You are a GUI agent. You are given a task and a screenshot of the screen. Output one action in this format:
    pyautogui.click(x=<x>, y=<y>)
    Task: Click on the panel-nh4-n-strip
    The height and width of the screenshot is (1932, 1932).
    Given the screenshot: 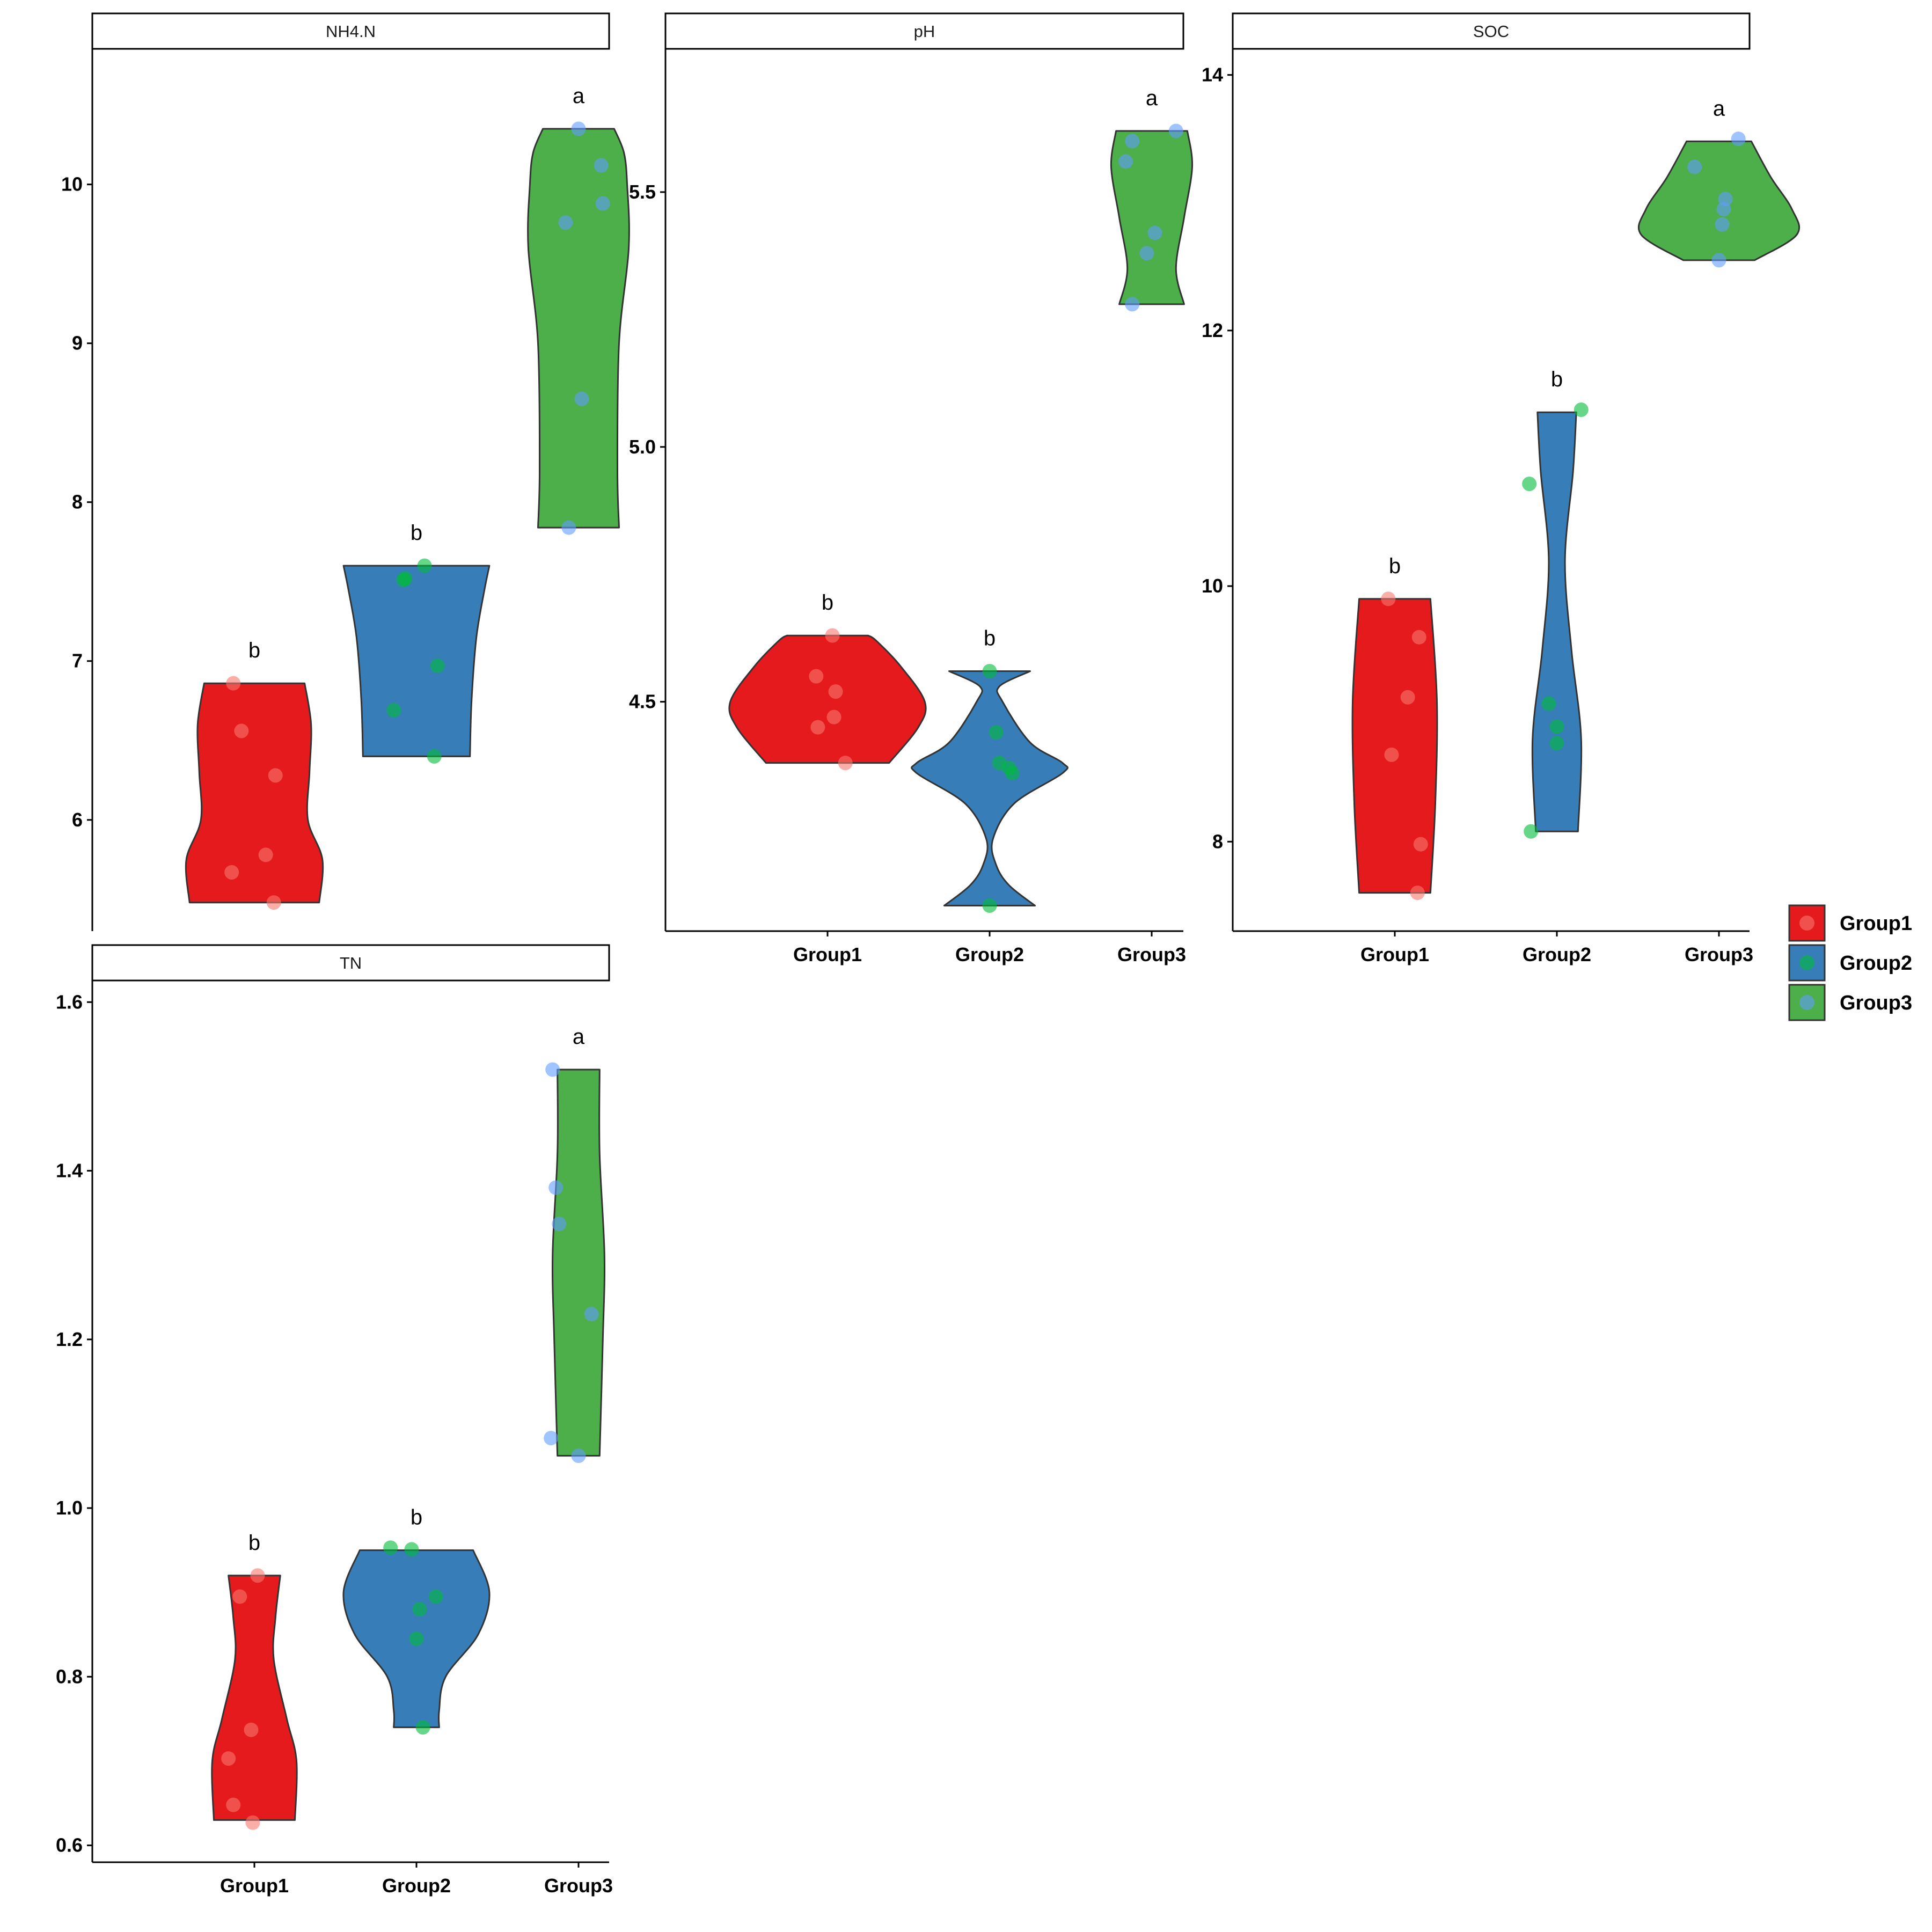 What is the action you would take?
    pyautogui.click(x=350, y=31)
    